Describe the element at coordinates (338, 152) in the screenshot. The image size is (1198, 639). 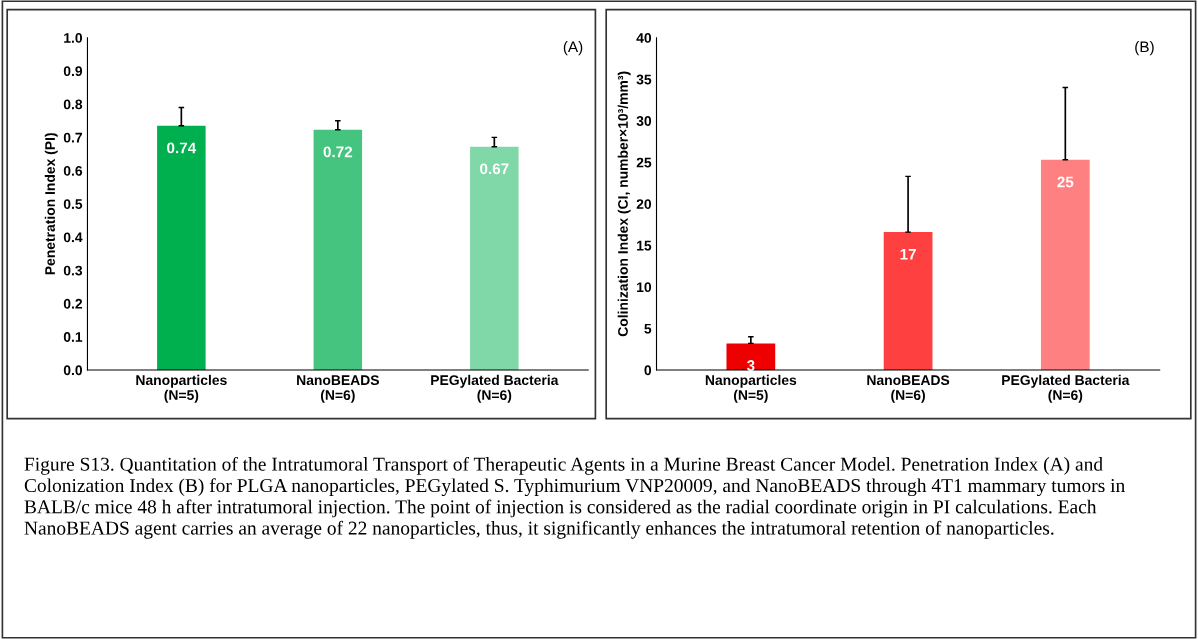
I see `data-label: 0.72` at that location.